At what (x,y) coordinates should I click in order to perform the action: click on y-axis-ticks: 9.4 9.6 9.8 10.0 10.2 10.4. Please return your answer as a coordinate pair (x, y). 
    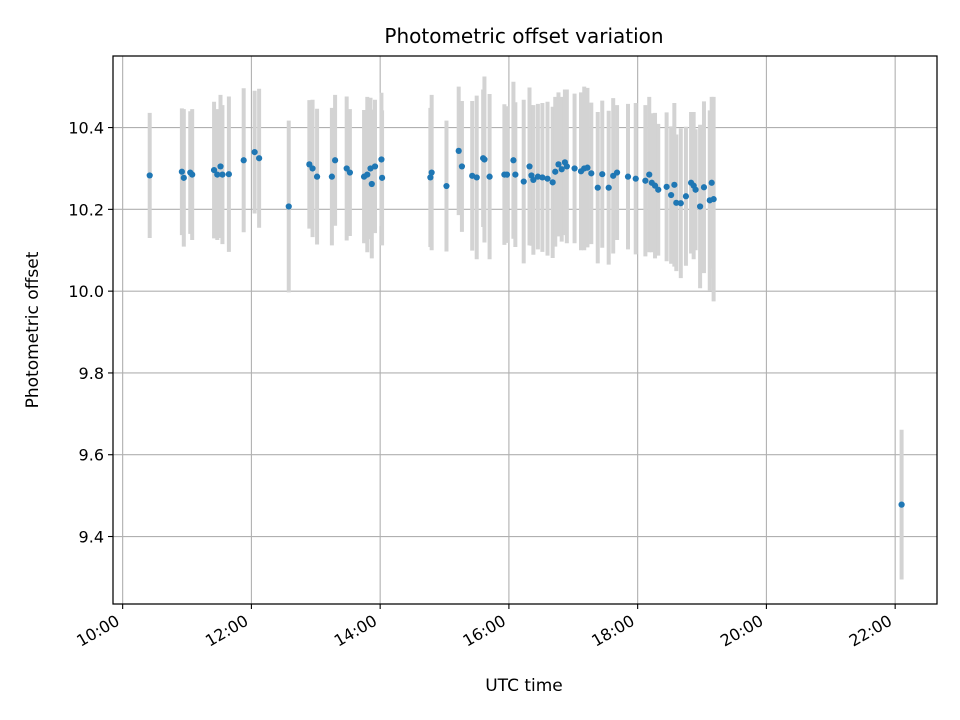
    Looking at the image, I should click on (90, 333).